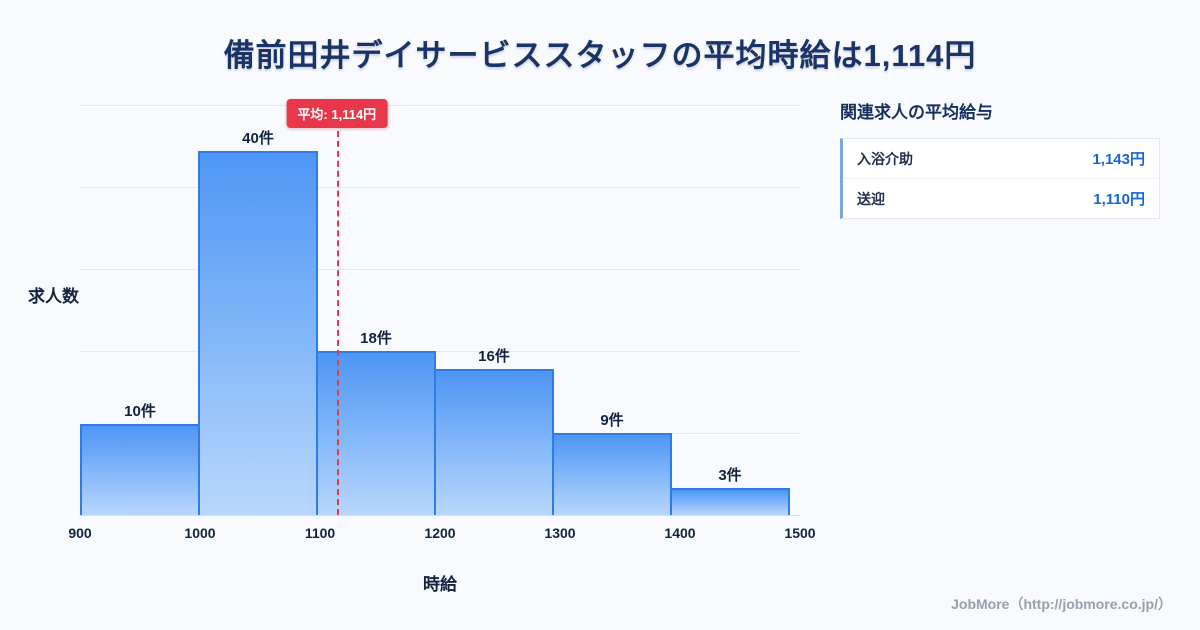  Describe the element at coordinates (916, 112) in the screenshot. I see `side-panel-heading: 関連求人の平均給与` at that location.